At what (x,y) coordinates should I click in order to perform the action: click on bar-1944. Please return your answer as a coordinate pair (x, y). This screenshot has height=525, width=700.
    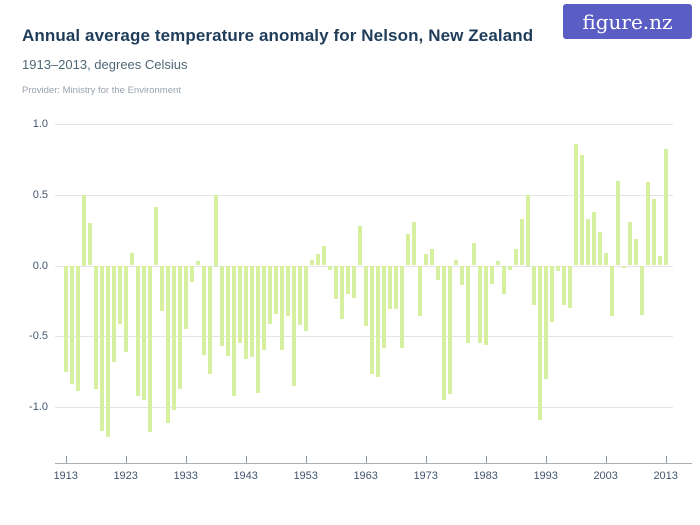
    Looking at the image, I should click on (251, 311).